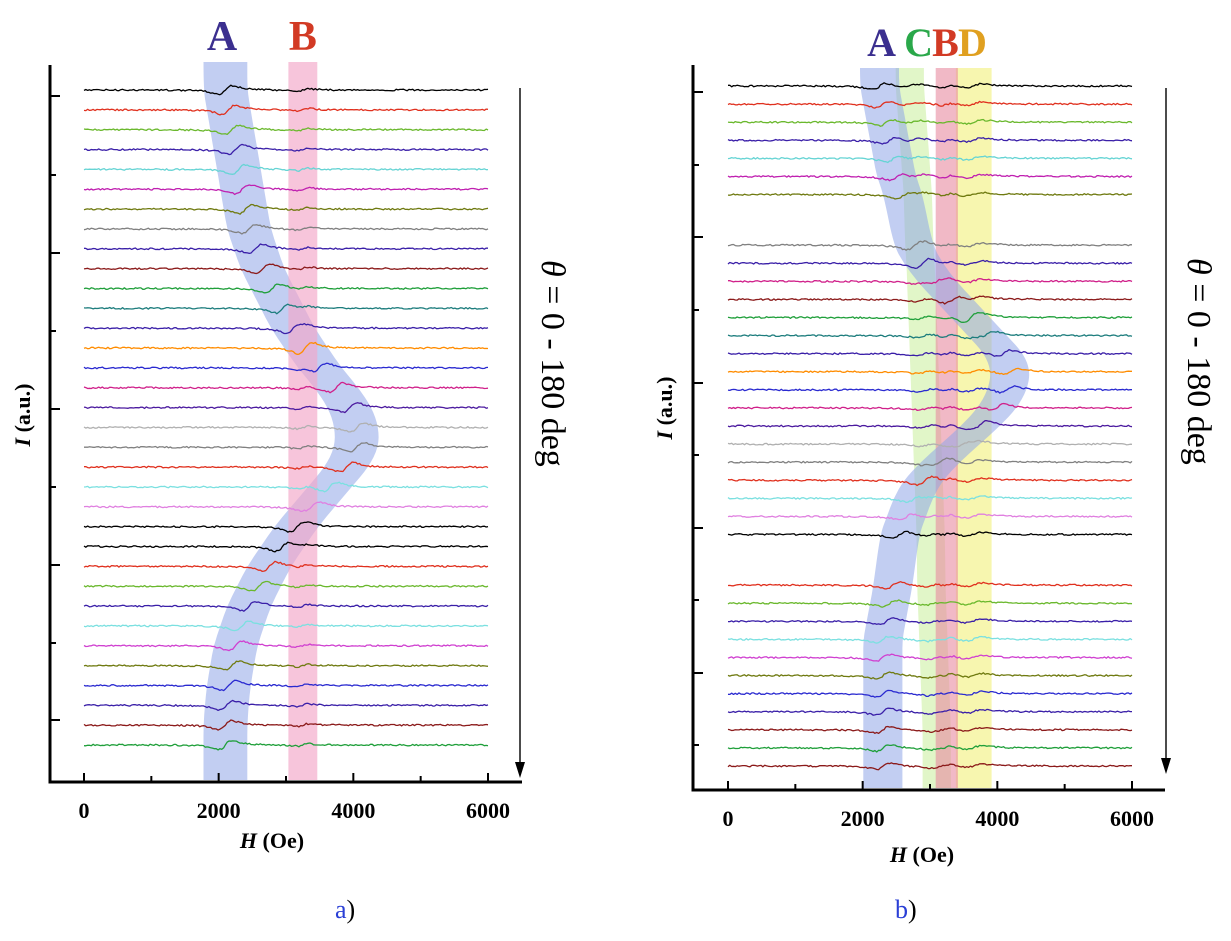  I want to click on panel-a-caption: a), so click(345, 909).